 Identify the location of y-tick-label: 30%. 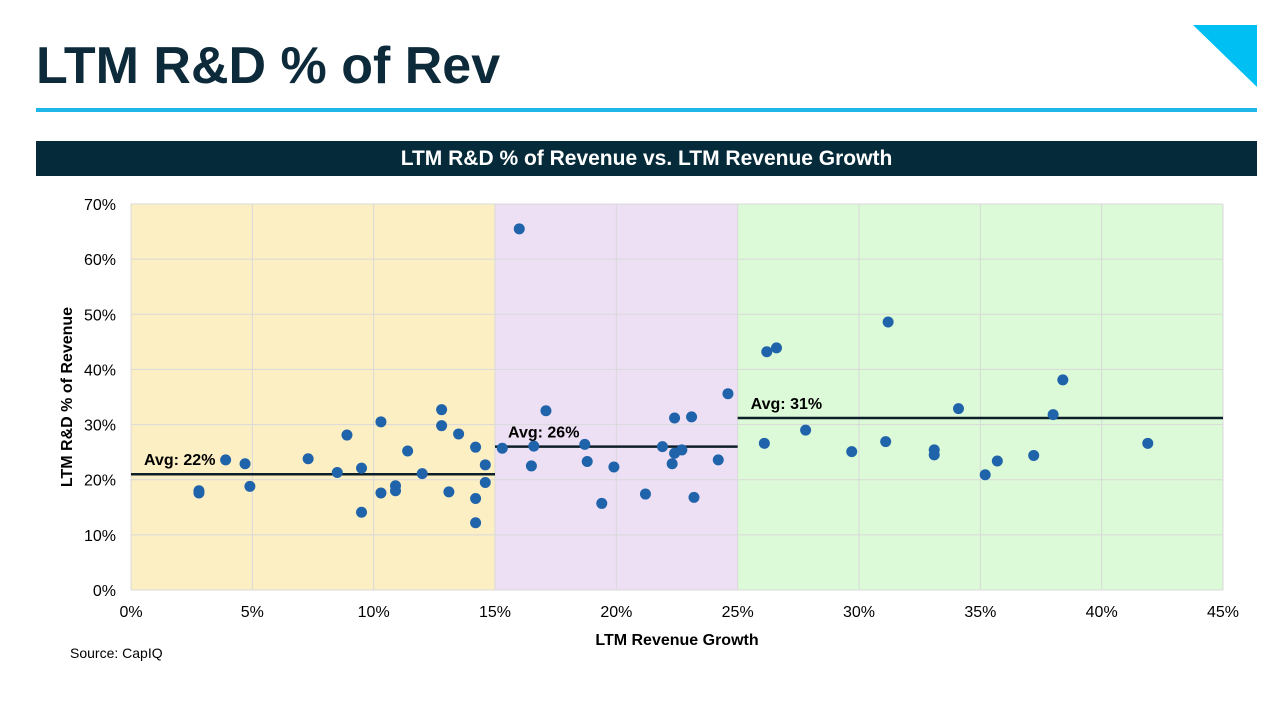
(100, 426).